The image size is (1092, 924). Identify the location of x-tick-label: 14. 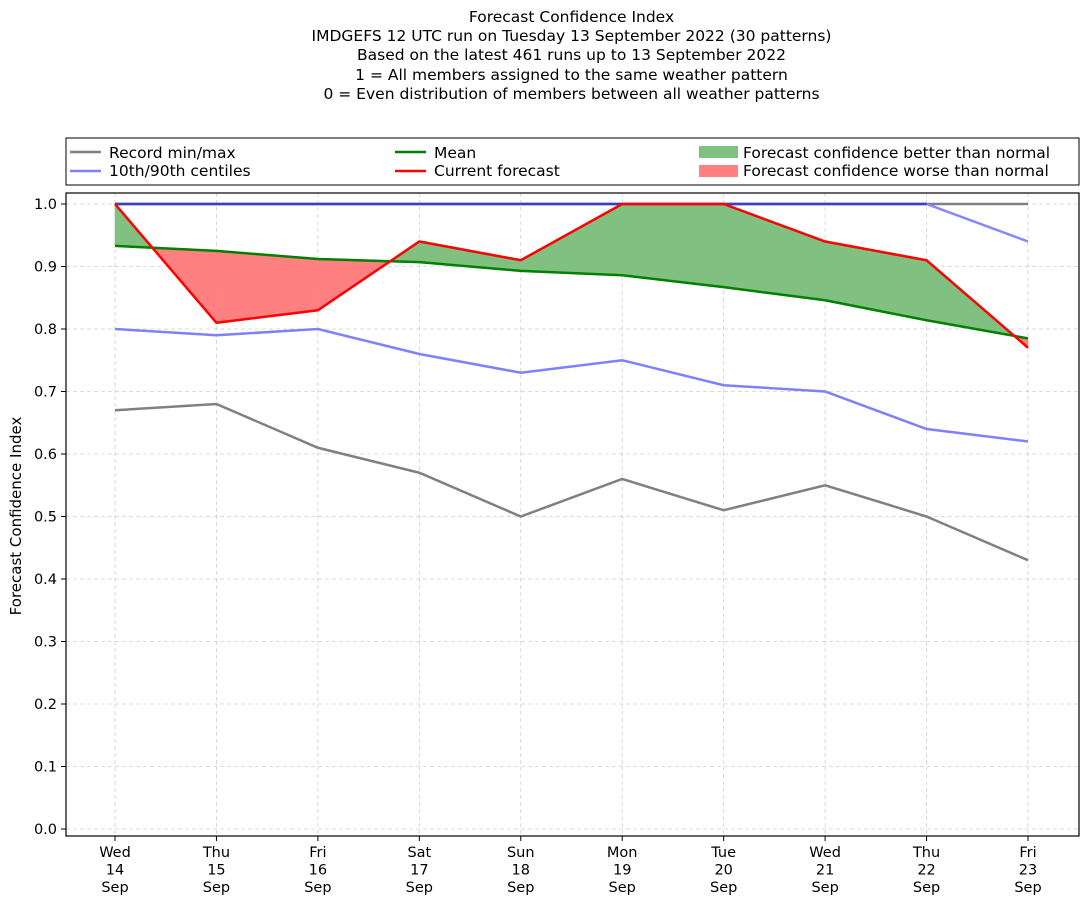
(115, 871).